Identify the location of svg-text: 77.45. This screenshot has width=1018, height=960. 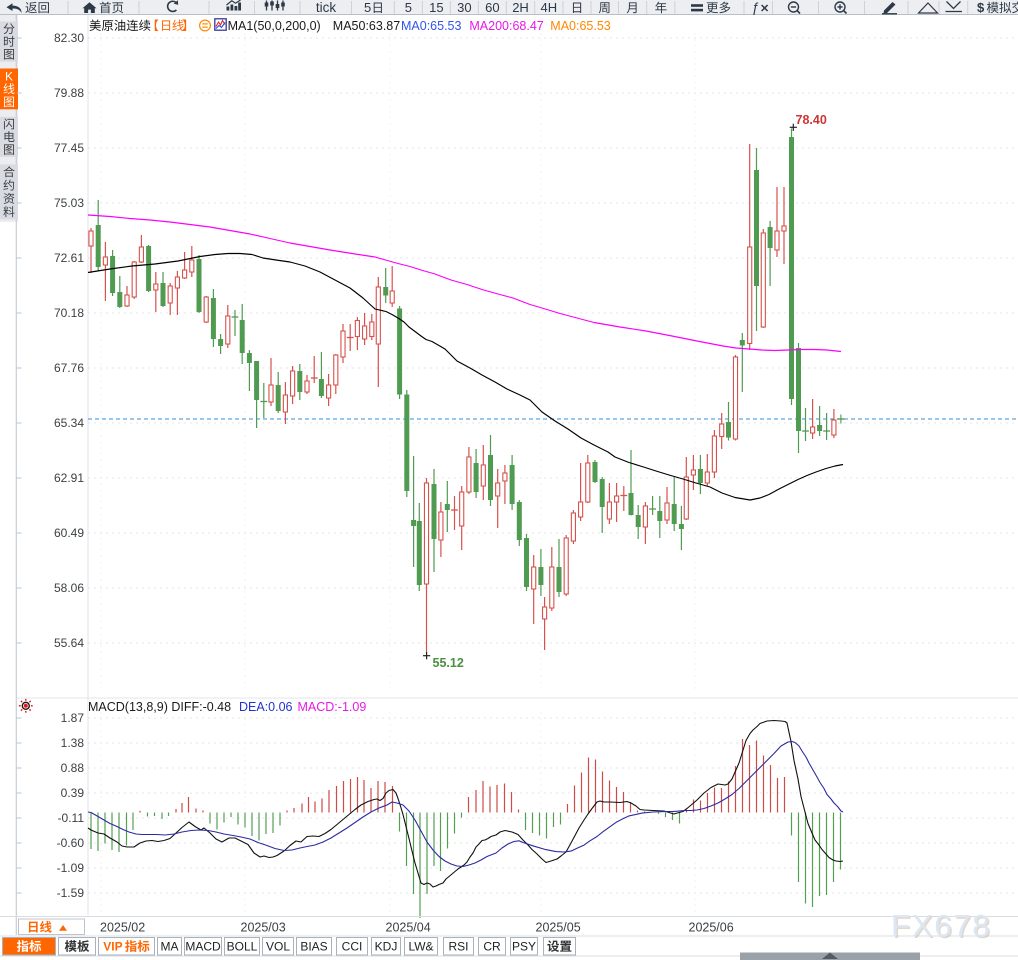
(69, 148).